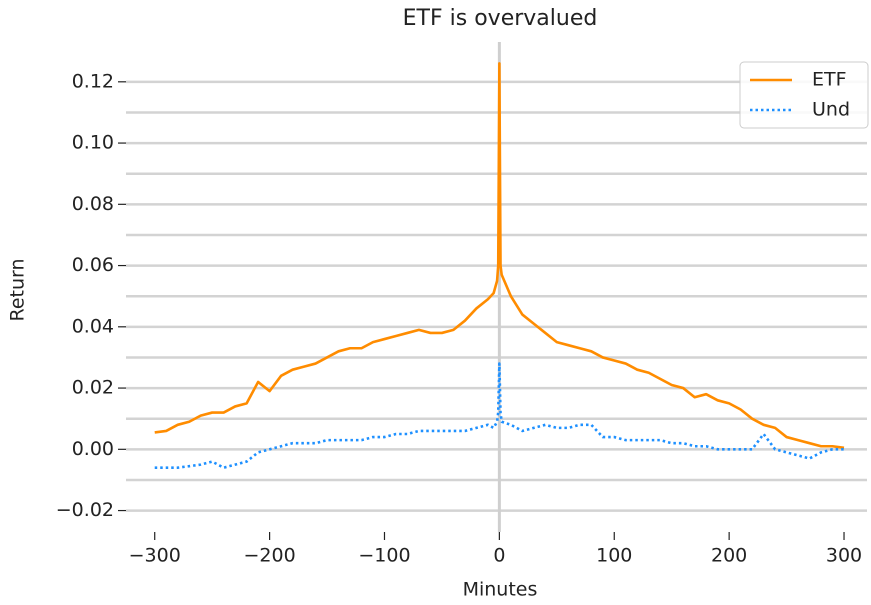  What do you see at coordinates (500, 590) in the screenshot?
I see `x-axis-label: Minutes` at bounding box center [500, 590].